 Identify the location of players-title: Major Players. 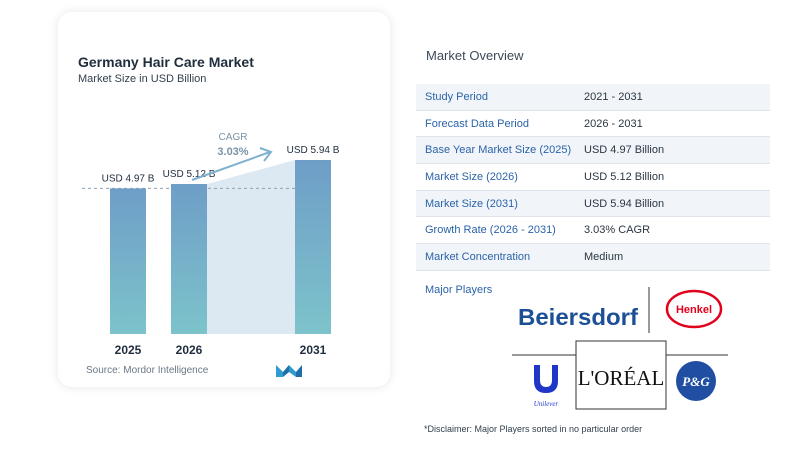
(459, 290).